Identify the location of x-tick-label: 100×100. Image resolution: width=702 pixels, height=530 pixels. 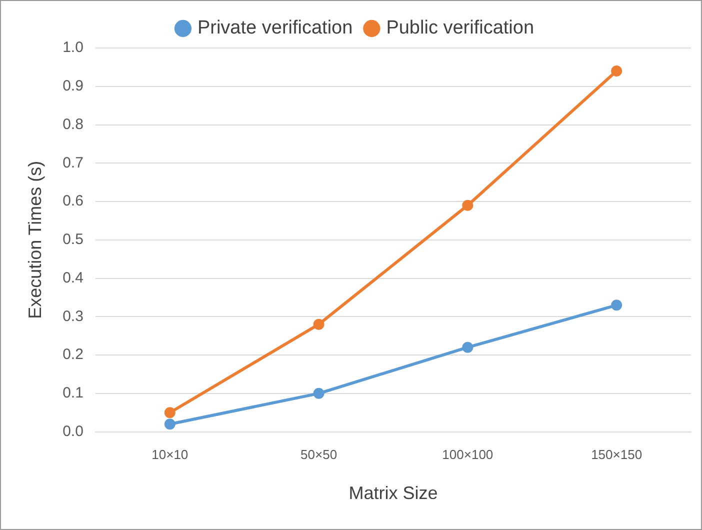
(468, 454).